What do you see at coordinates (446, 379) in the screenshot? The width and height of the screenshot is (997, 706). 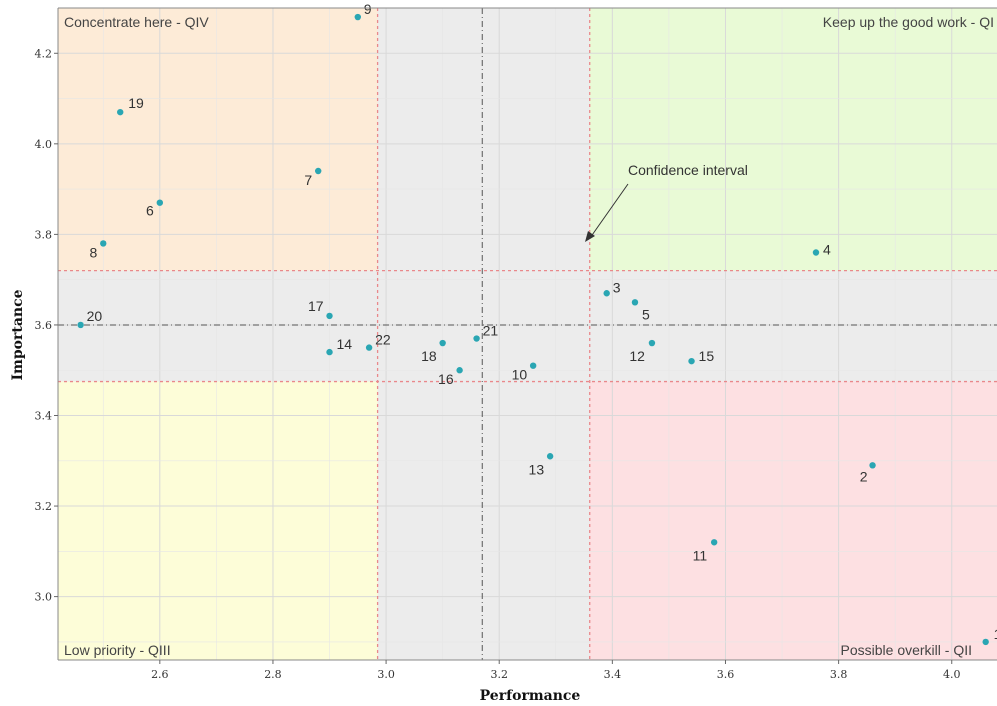 I see `point-label: 16` at bounding box center [446, 379].